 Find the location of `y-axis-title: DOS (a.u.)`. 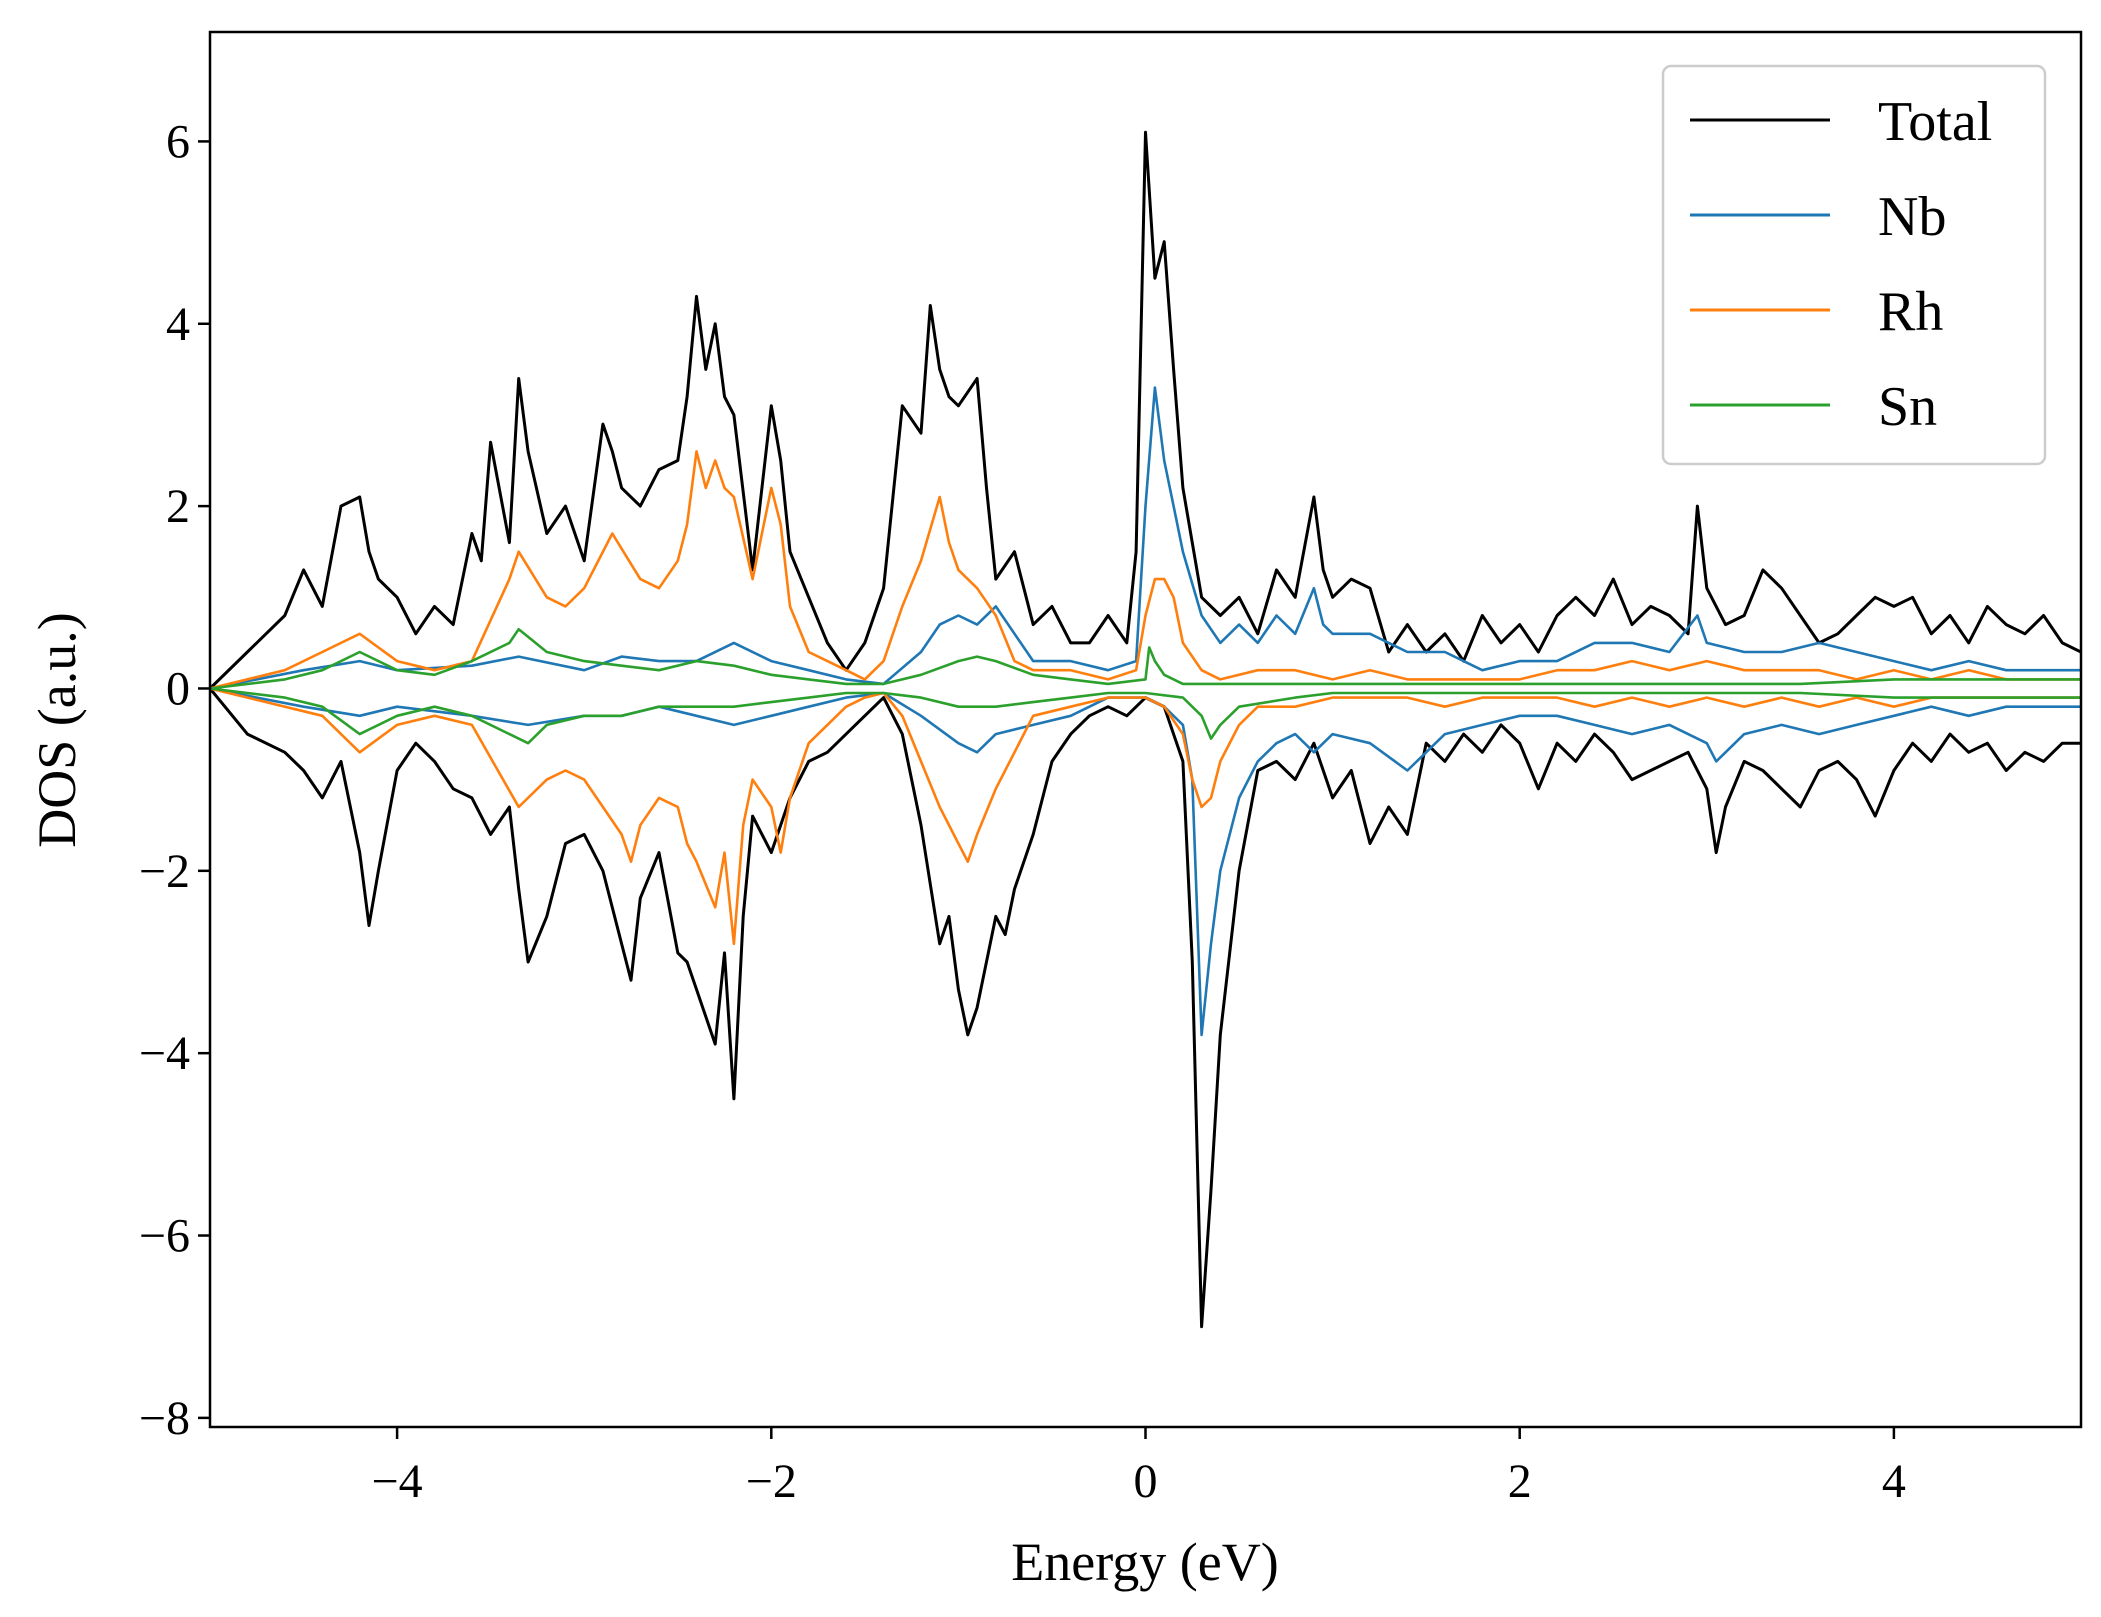

y-axis-title: DOS (a.u.) is located at coordinates (57, 729).